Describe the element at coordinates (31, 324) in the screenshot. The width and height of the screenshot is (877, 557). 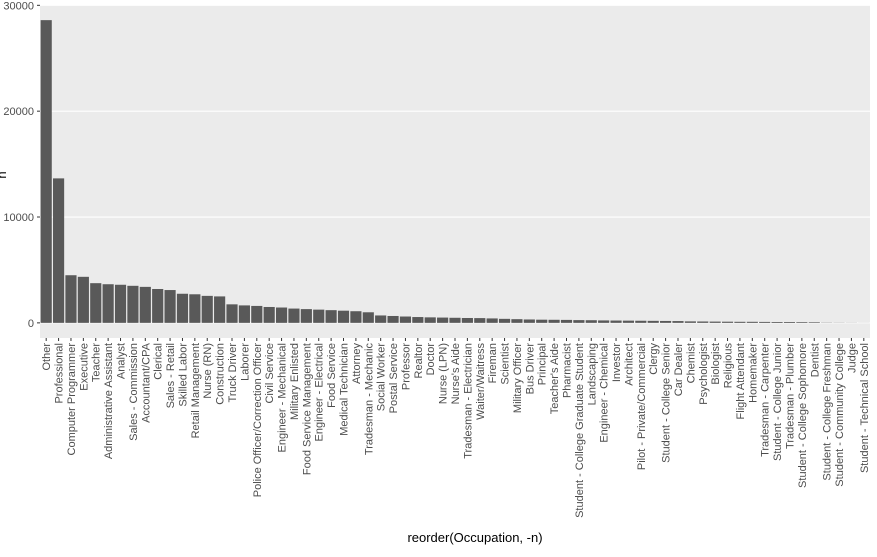
I see `y-tick-label: 0` at that location.